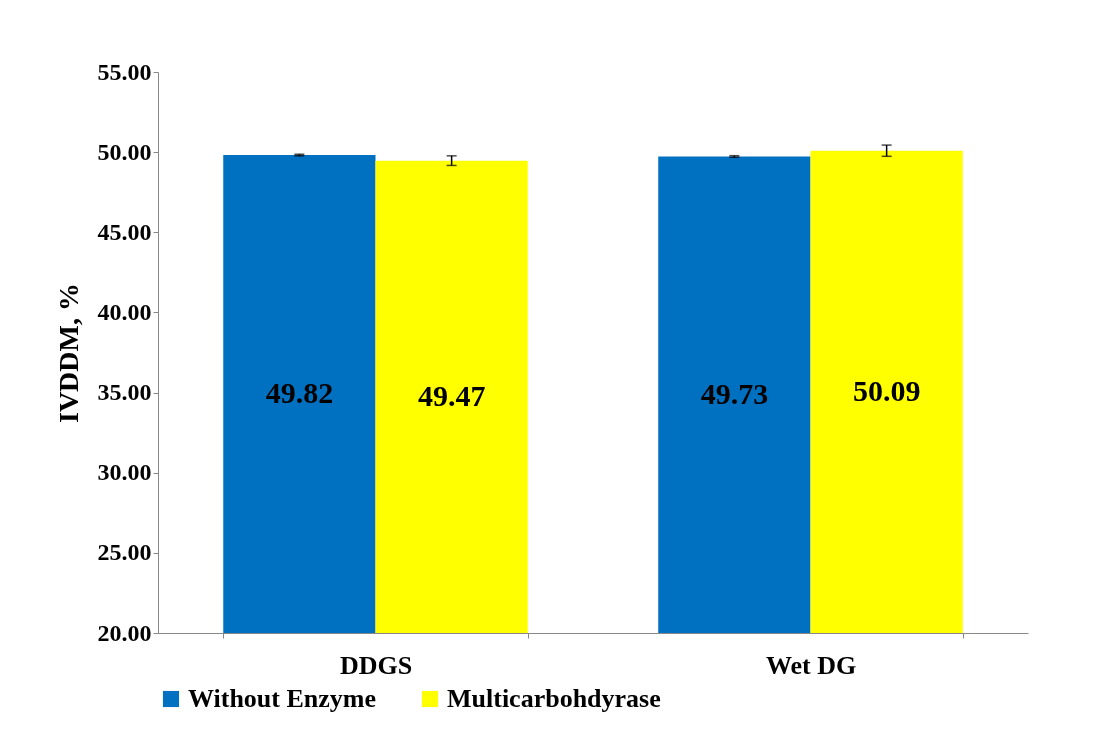  What do you see at coordinates (124, 151) in the screenshot?
I see `y-tick-label: 50.00` at bounding box center [124, 151].